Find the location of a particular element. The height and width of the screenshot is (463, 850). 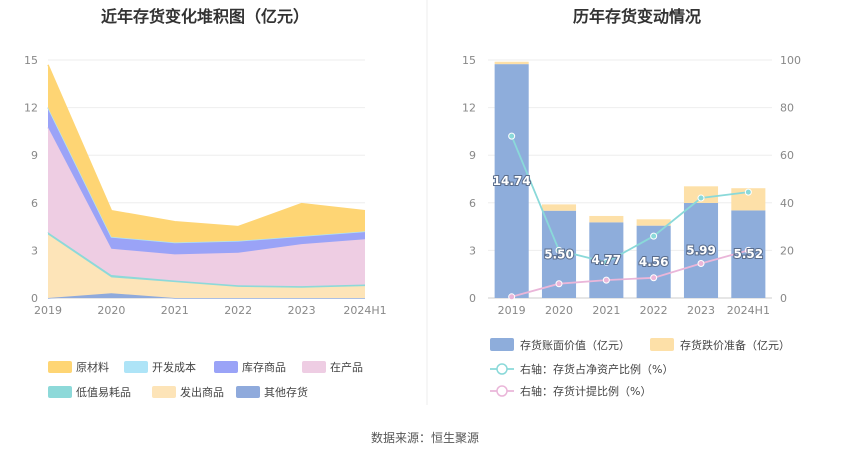

left-x-tick-label: 2019 is located at coordinates (48, 310).